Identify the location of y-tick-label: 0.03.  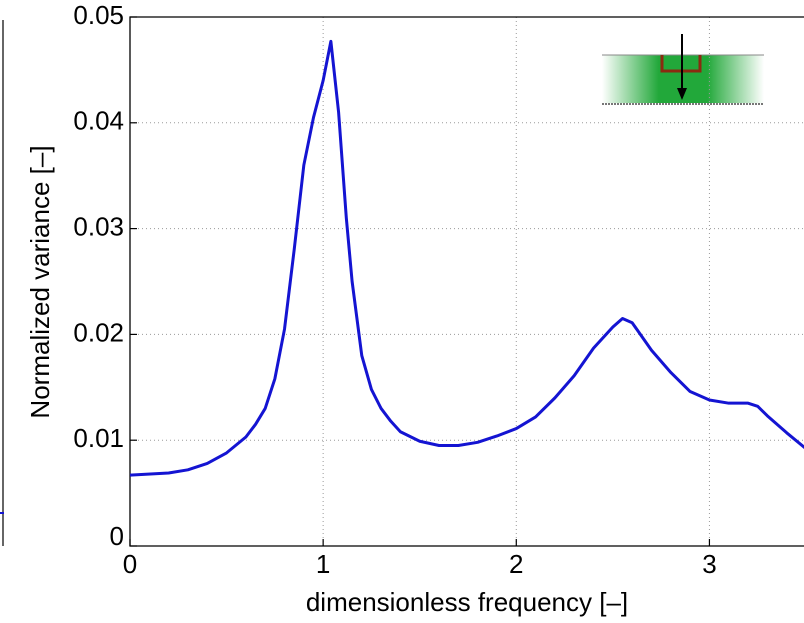
(98, 226).